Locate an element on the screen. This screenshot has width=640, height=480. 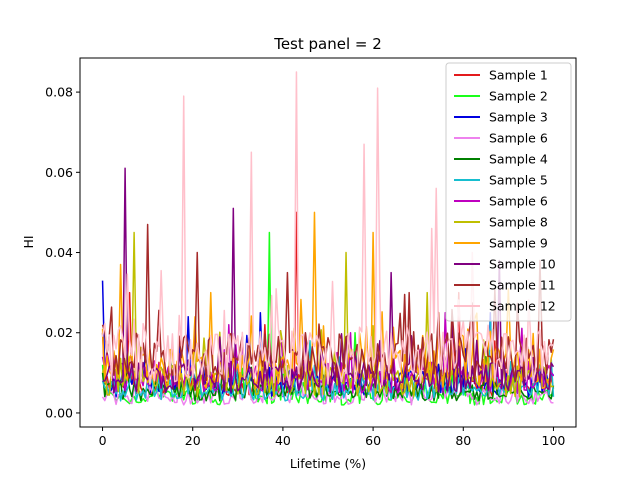
x-tick-label: 60 is located at coordinates (373, 440).